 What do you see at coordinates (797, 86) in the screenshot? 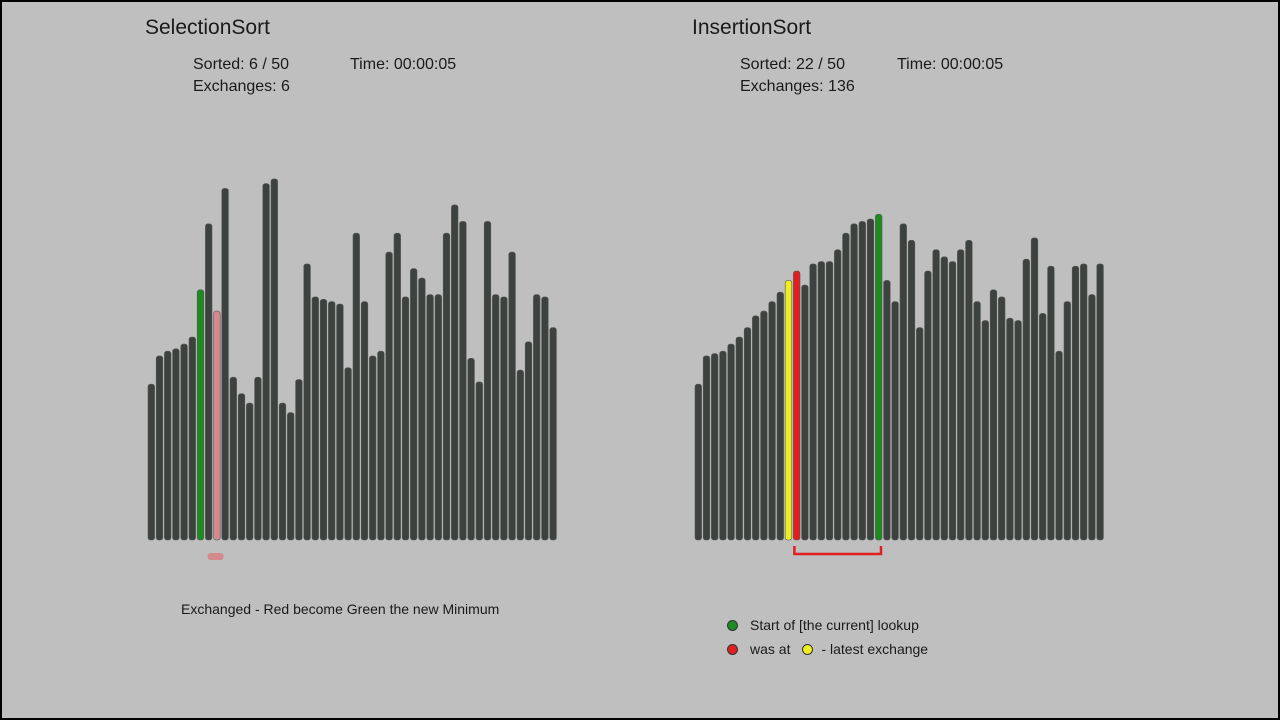
I see `insertion-exchanges-count: Exchanges: 136` at bounding box center [797, 86].